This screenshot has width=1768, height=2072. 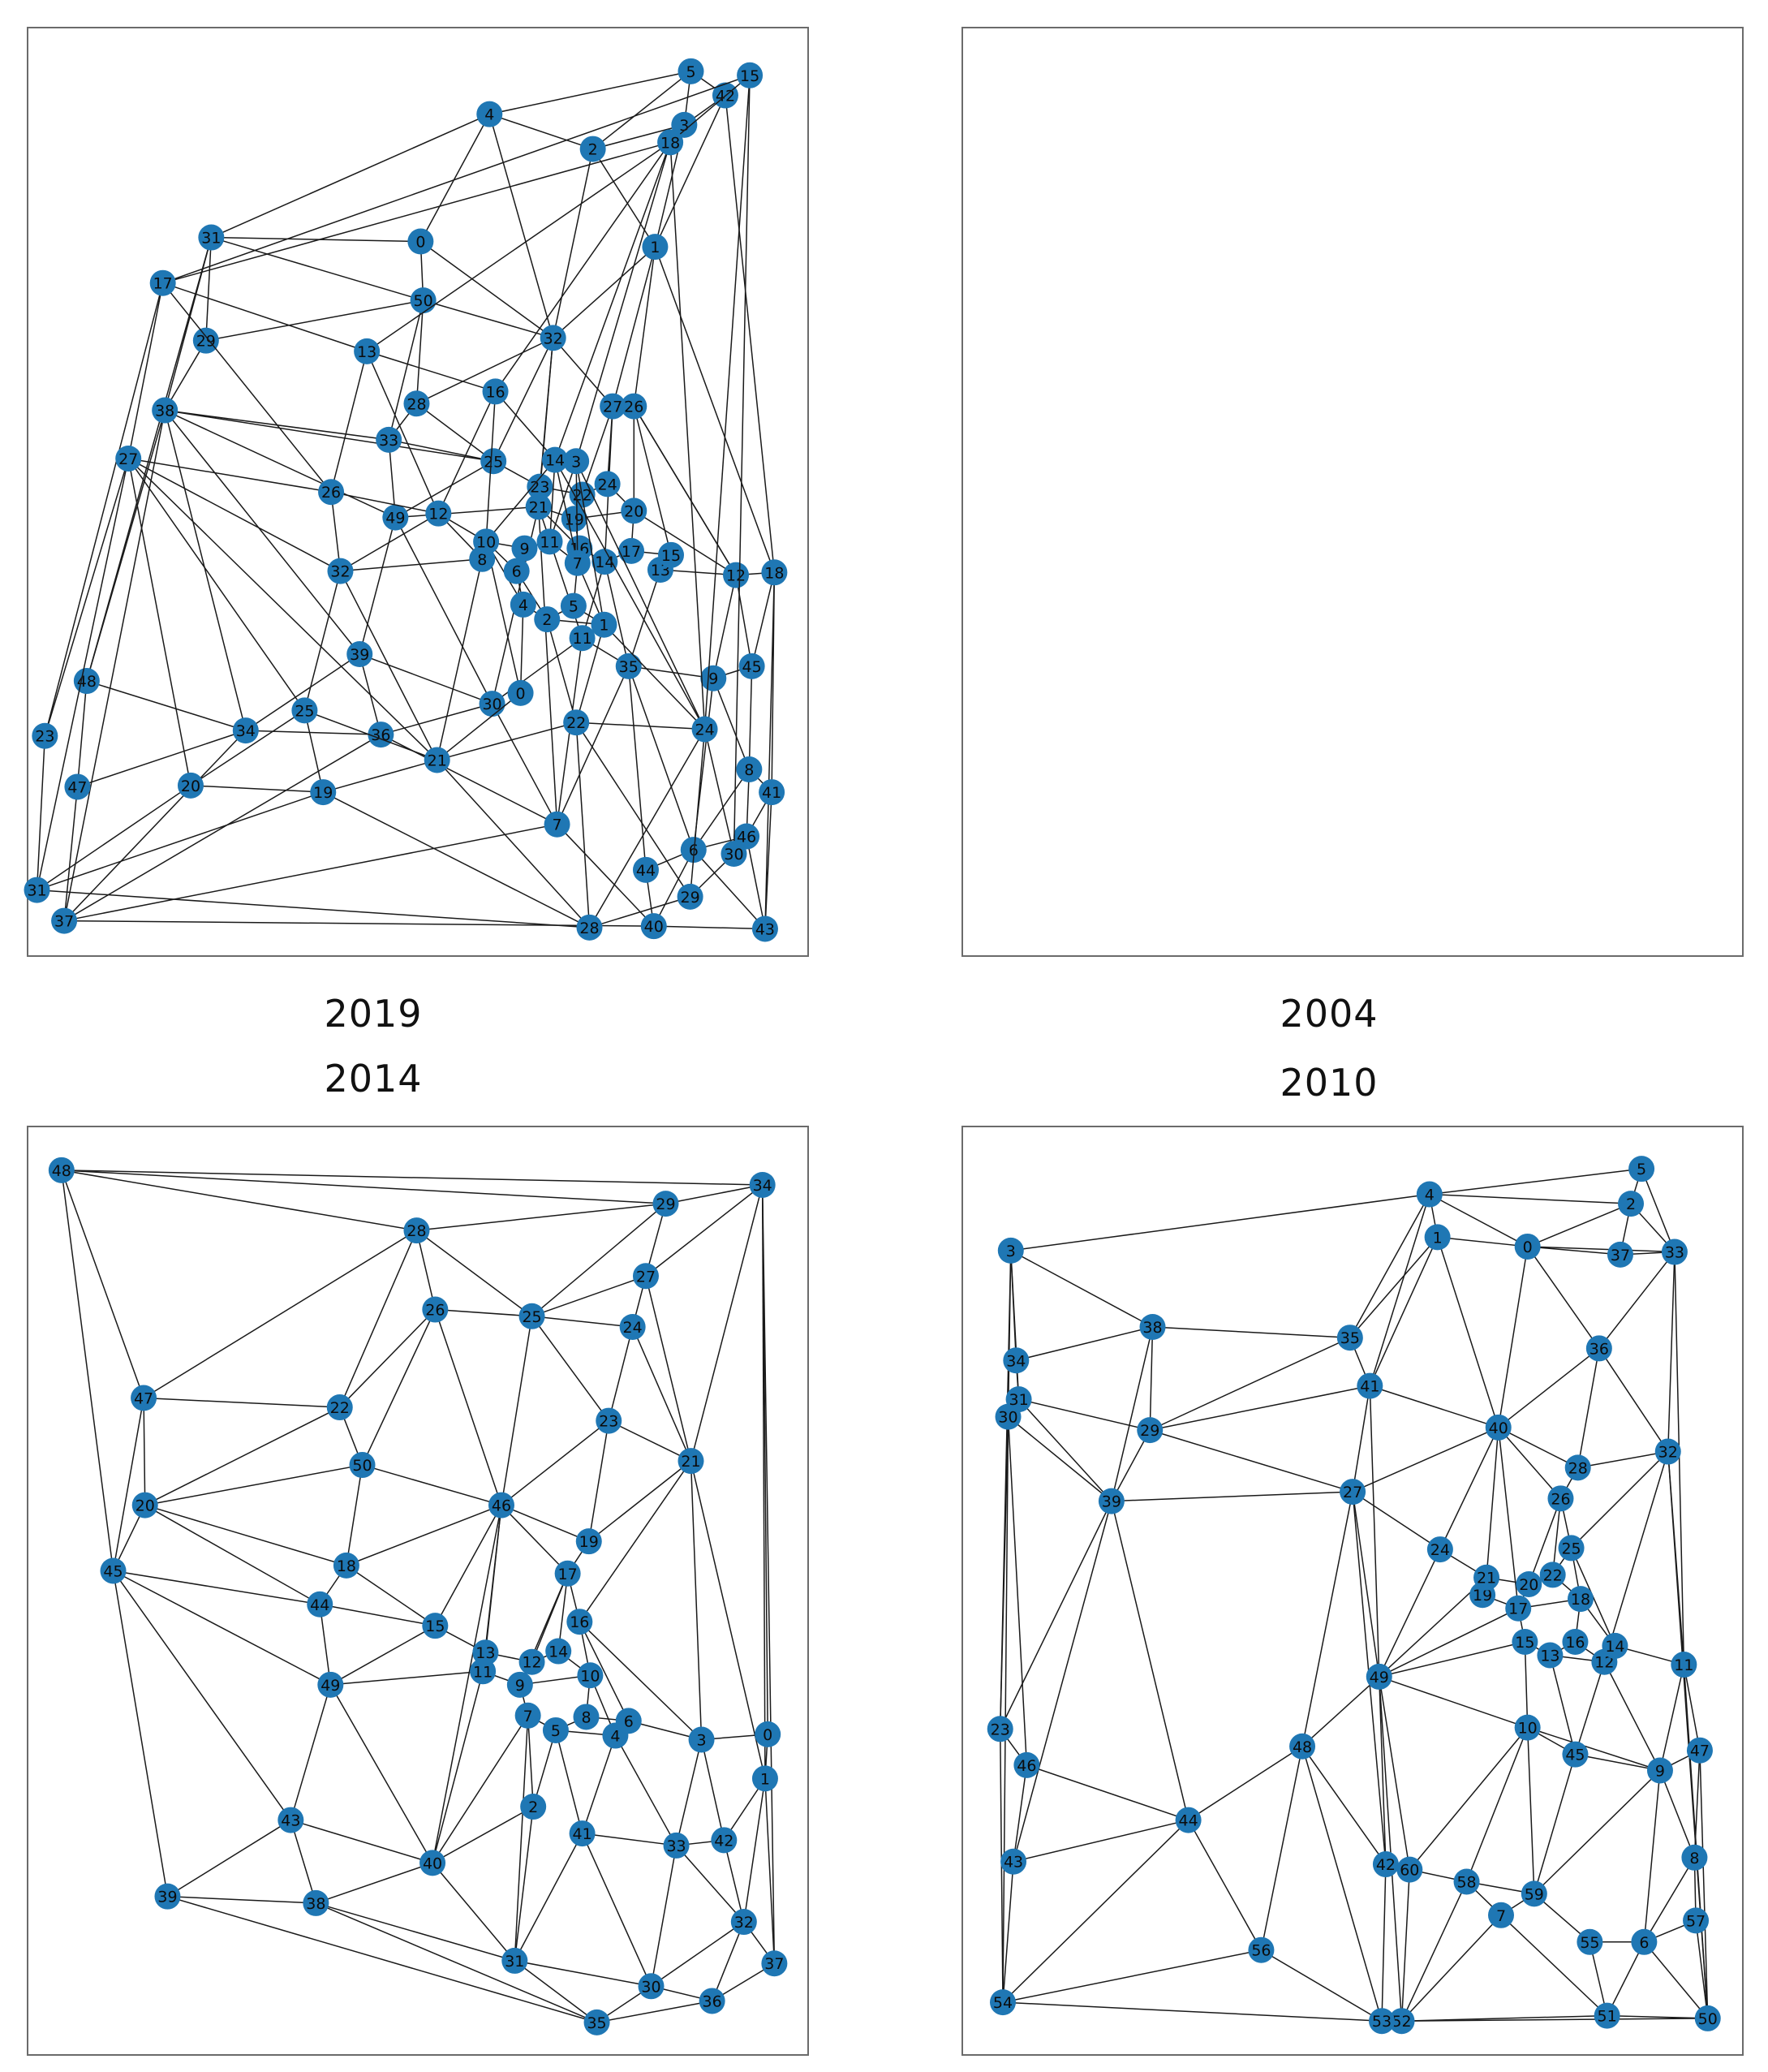 What do you see at coordinates (646, 871) in the screenshot?
I see `node-label: 44` at bounding box center [646, 871].